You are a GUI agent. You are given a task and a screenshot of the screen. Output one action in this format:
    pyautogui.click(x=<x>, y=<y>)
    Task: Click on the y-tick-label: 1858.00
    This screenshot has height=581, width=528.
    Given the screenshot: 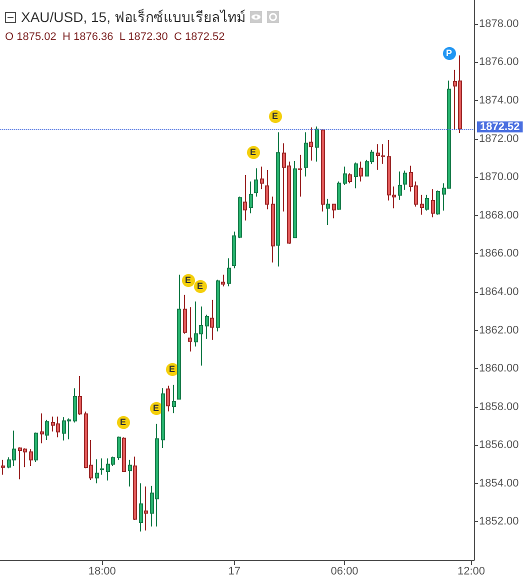 What is the action you would take?
    pyautogui.click(x=499, y=406)
    